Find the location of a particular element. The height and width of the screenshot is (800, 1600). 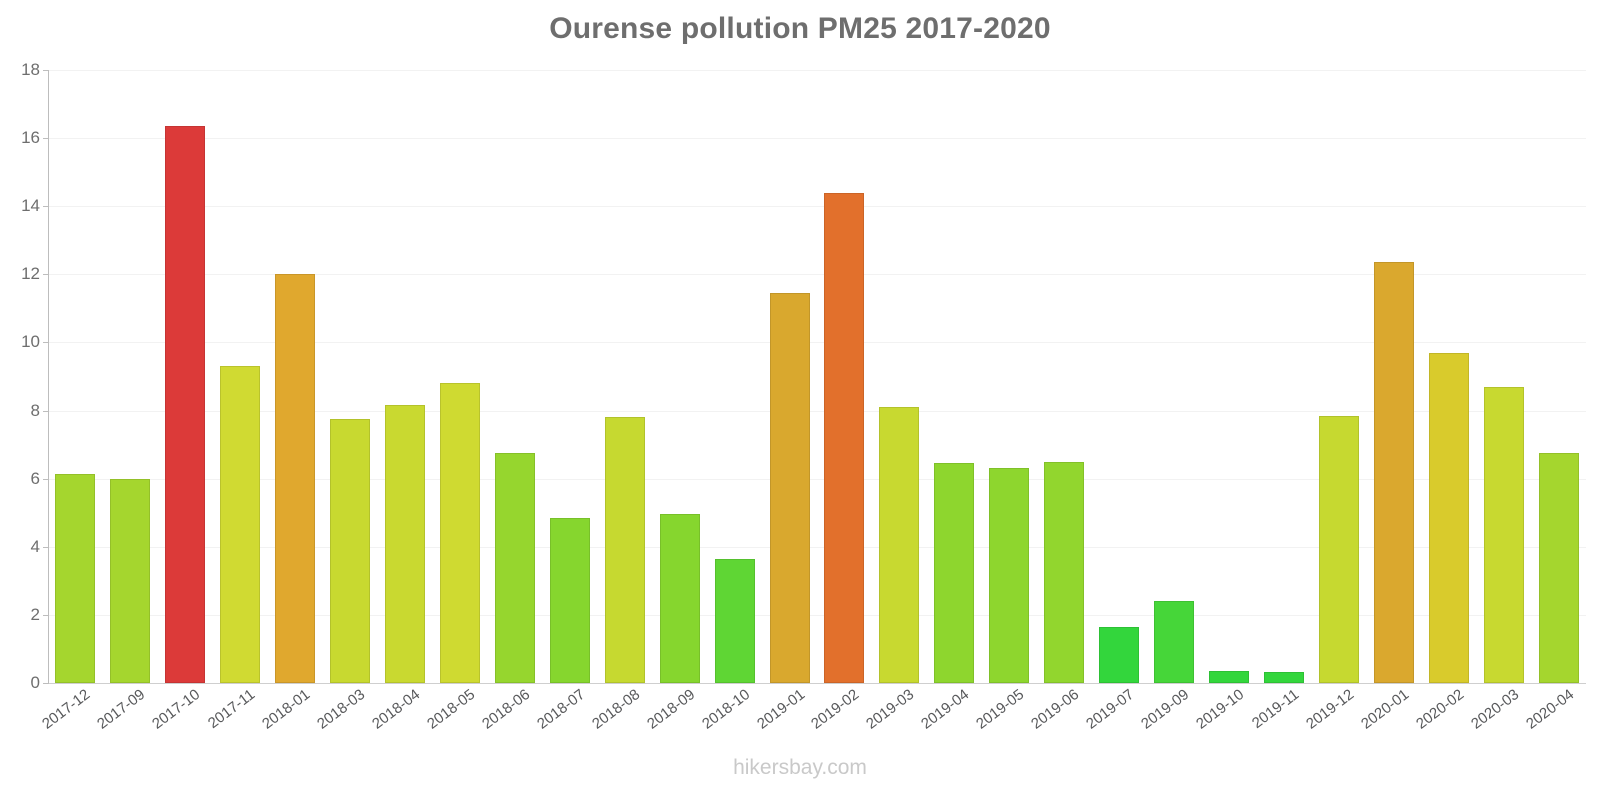

y-axis-tick-label: 12 is located at coordinates (30, 274).